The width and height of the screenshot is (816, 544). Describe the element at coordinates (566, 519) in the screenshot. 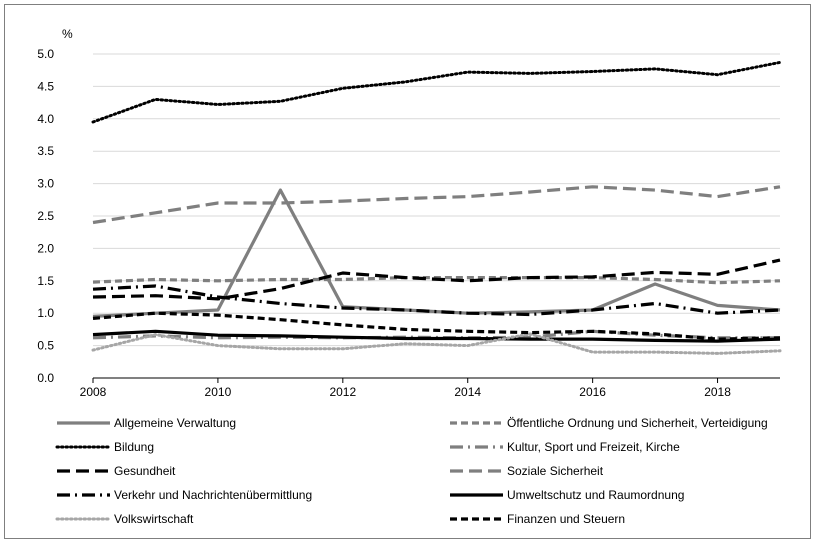

I see `legend-label-10: Finanzen und Steuern` at that location.